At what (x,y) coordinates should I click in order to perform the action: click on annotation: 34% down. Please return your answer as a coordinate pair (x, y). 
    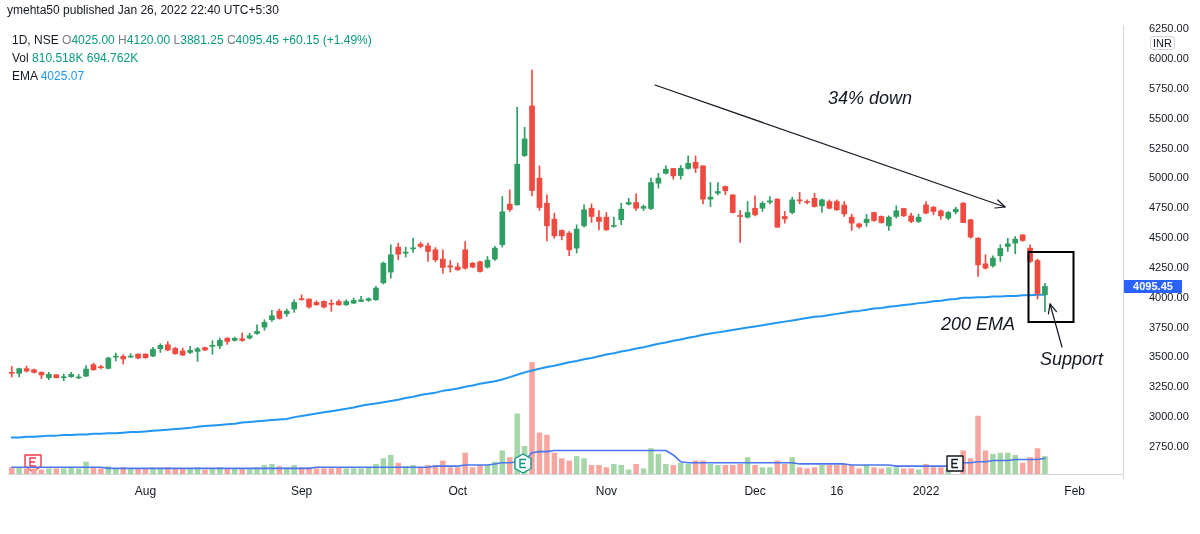
    Looking at the image, I should click on (870, 99).